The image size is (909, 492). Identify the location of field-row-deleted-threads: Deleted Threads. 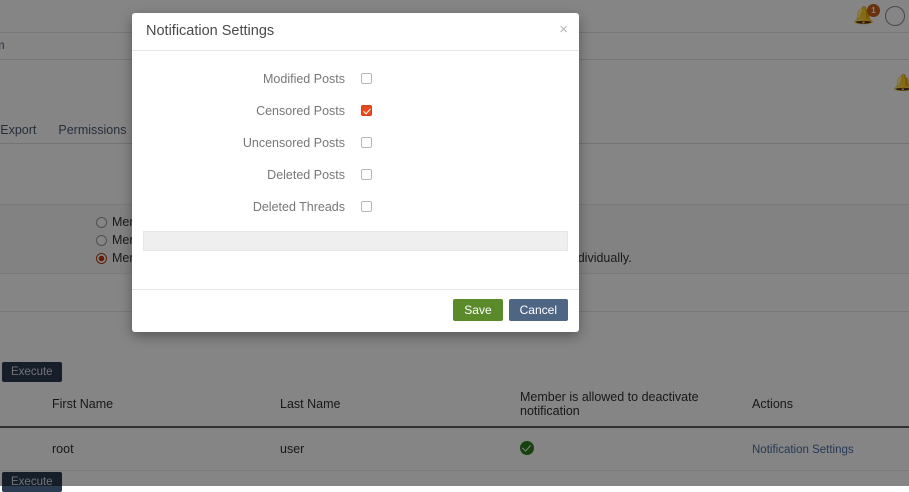
(355, 207).